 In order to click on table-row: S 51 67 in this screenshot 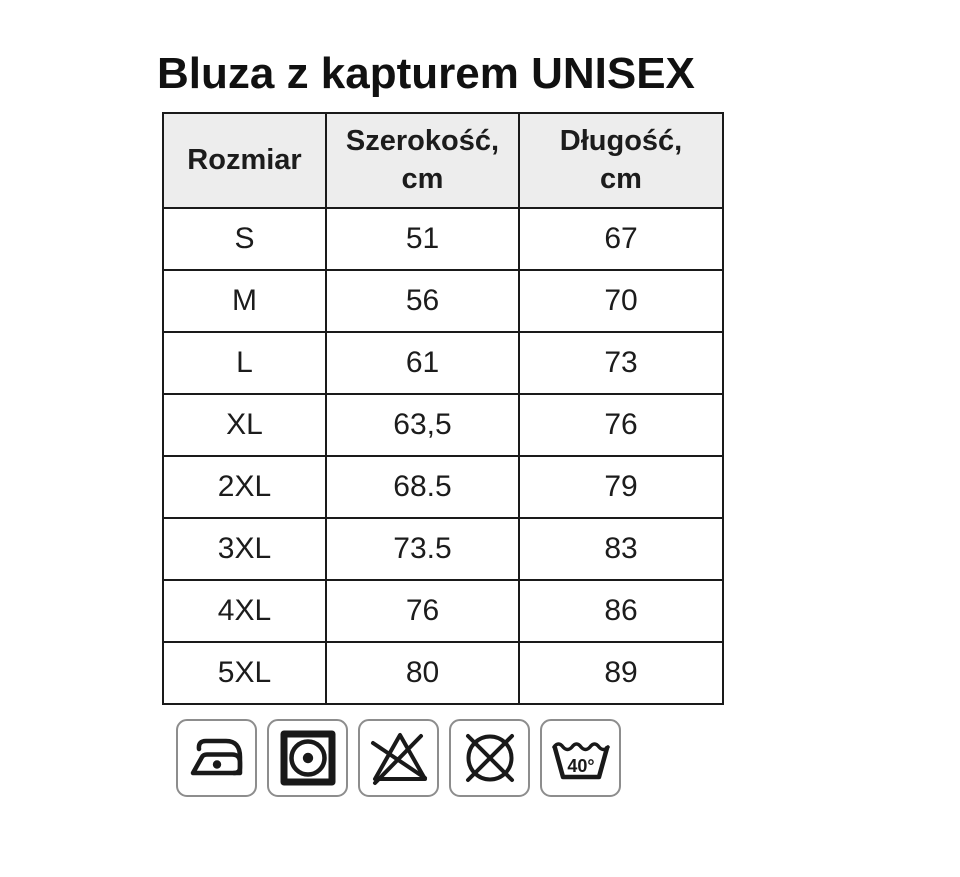, I will do `click(443, 239)`.